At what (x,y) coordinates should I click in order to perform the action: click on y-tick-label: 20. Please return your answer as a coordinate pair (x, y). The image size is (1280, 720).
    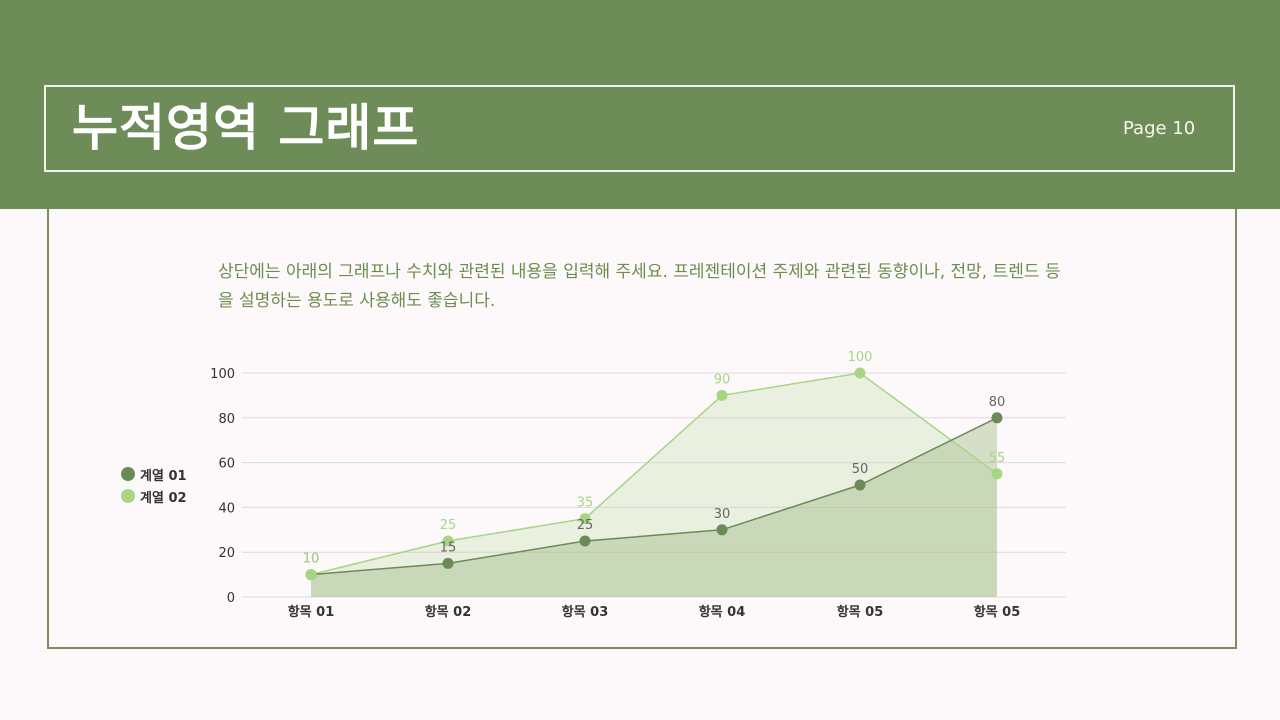
    Looking at the image, I should click on (226, 553).